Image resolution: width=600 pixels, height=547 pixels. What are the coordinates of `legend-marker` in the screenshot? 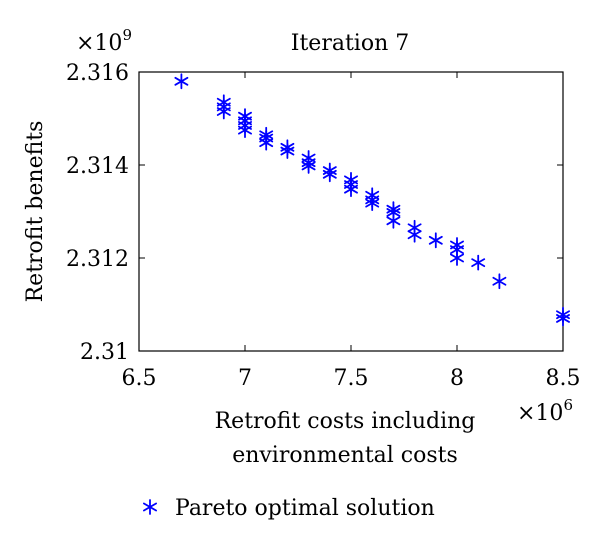 It's located at (150, 507).